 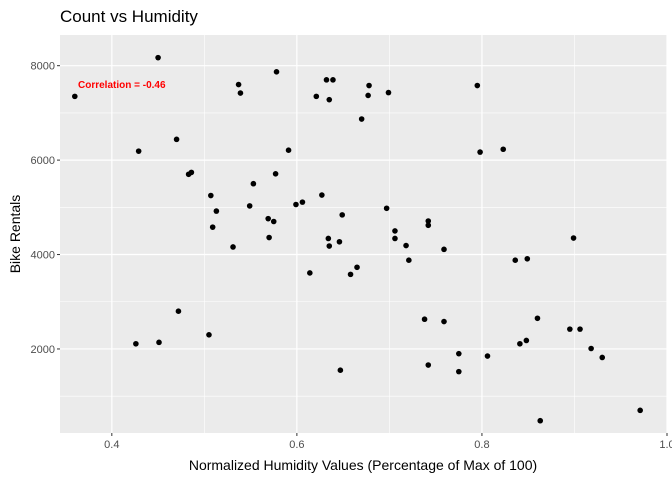 I want to click on y-tick-label: 6000, so click(x=43, y=161).